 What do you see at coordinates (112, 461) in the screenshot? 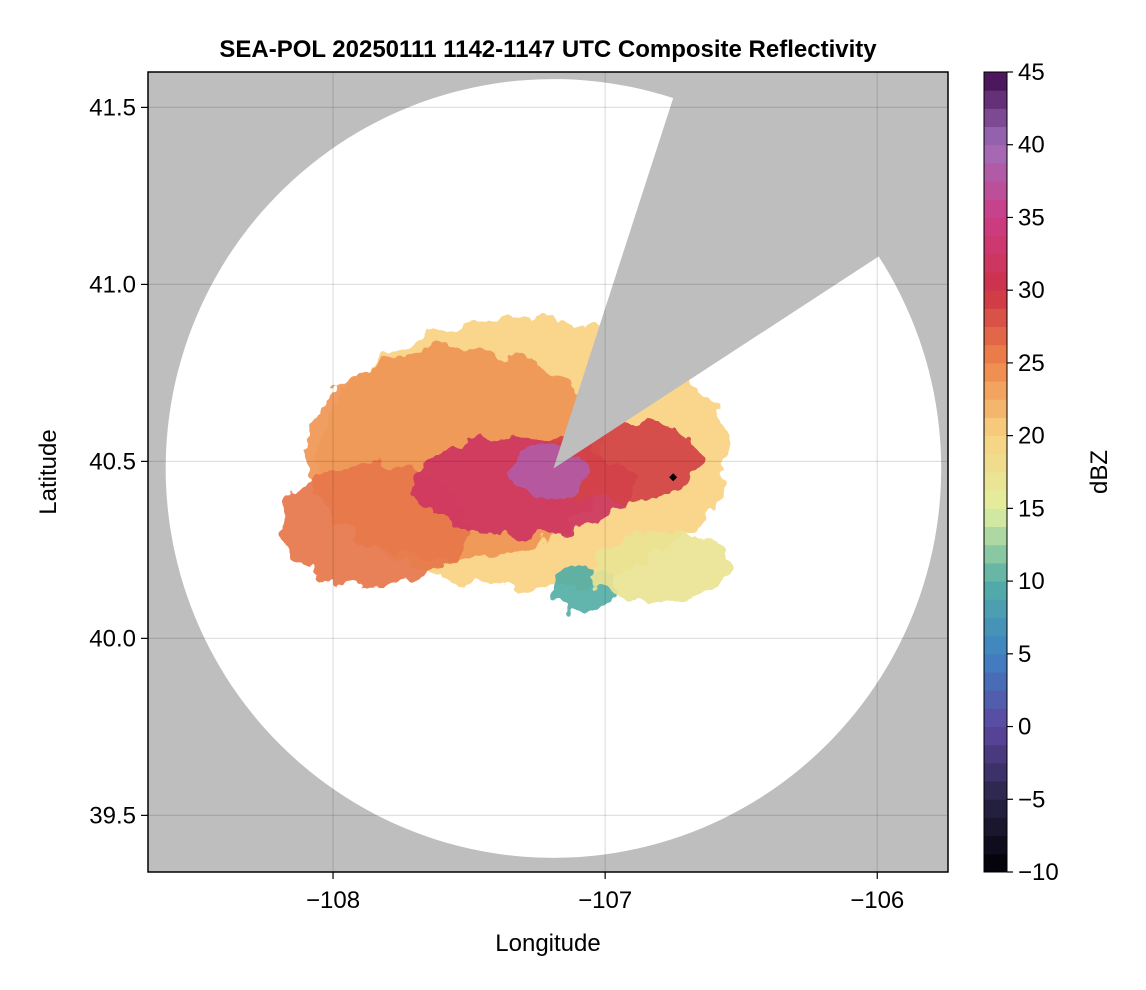
I see `y-tick-label: 40.5` at bounding box center [112, 461].